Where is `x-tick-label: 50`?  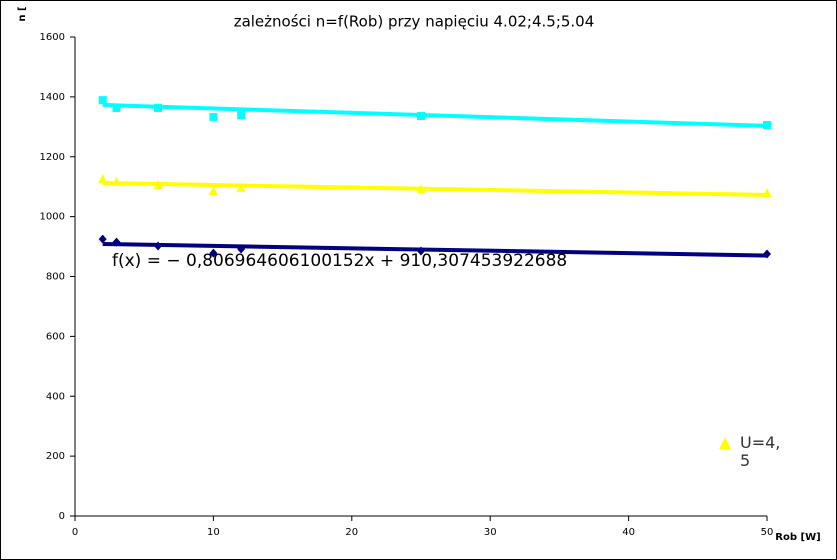 x-tick-label: 50 is located at coordinates (767, 532).